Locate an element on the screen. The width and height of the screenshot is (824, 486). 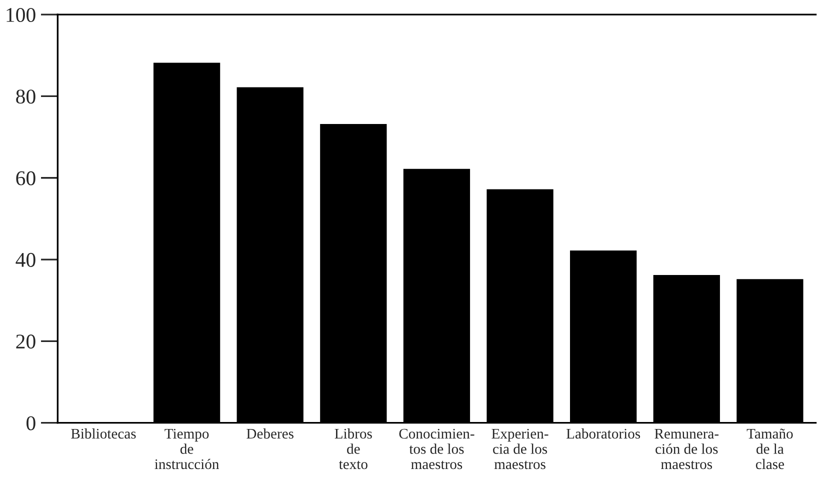
y-tick-label: 40 is located at coordinates (26, 259).